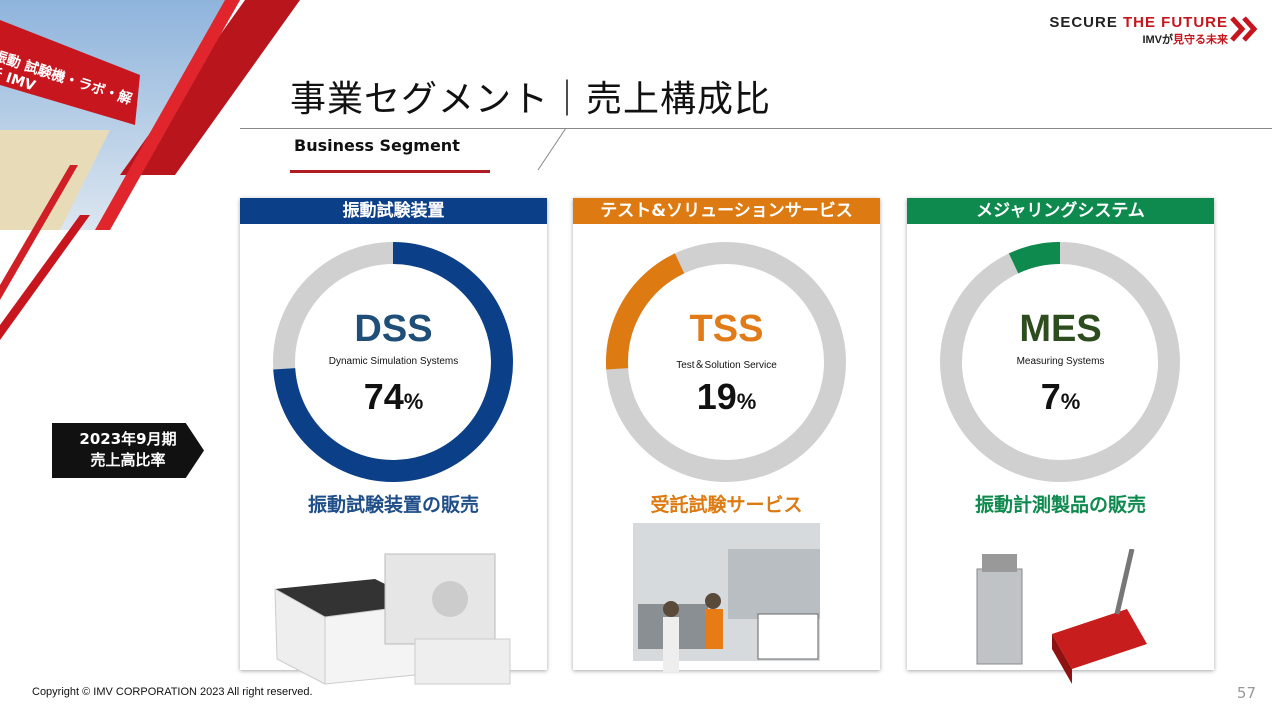 The height and width of the screenshot is (710, 1272). Describe the element at coordinates (1083, 22) in the screenshot. I see `tagline-secure: SECURE` at that location.